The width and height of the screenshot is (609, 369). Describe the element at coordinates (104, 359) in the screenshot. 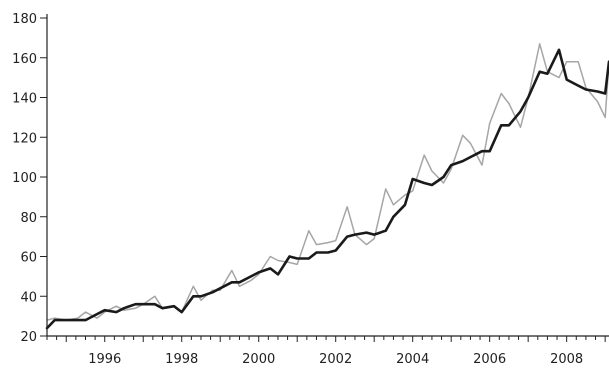

I see `x-tick-label: 1996` at that location.